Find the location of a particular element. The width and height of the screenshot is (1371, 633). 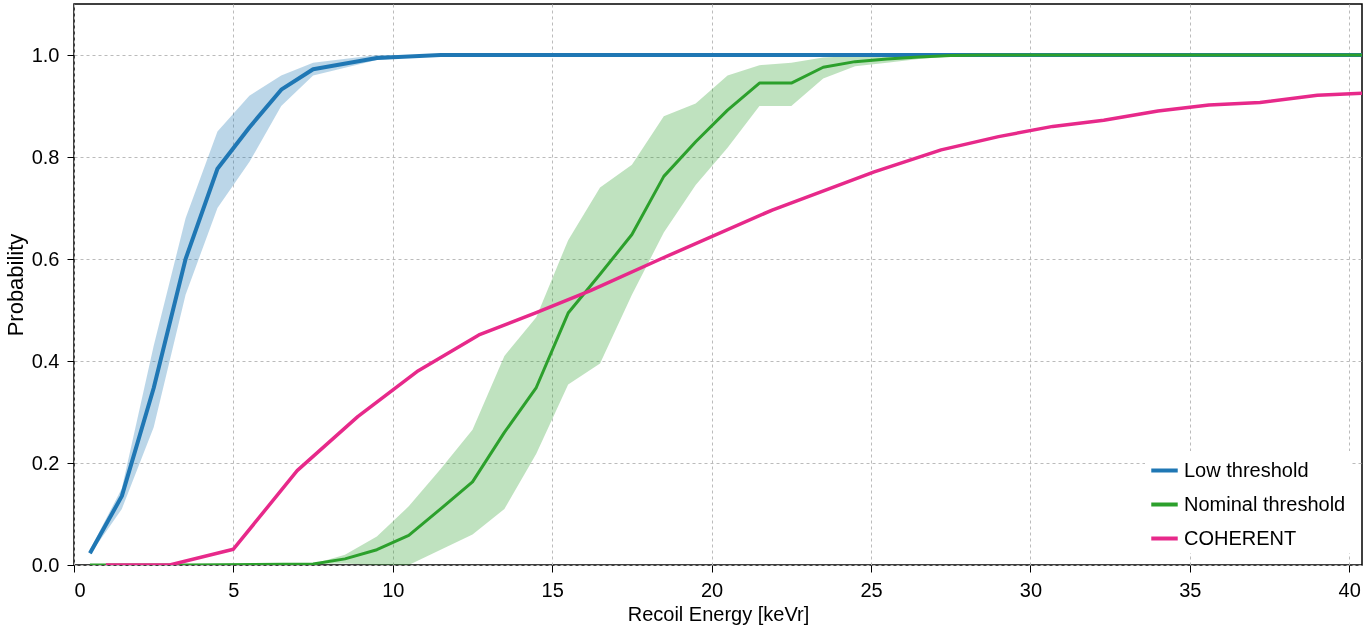

x-tick-label: 0 is located at coordinates (80, 589).